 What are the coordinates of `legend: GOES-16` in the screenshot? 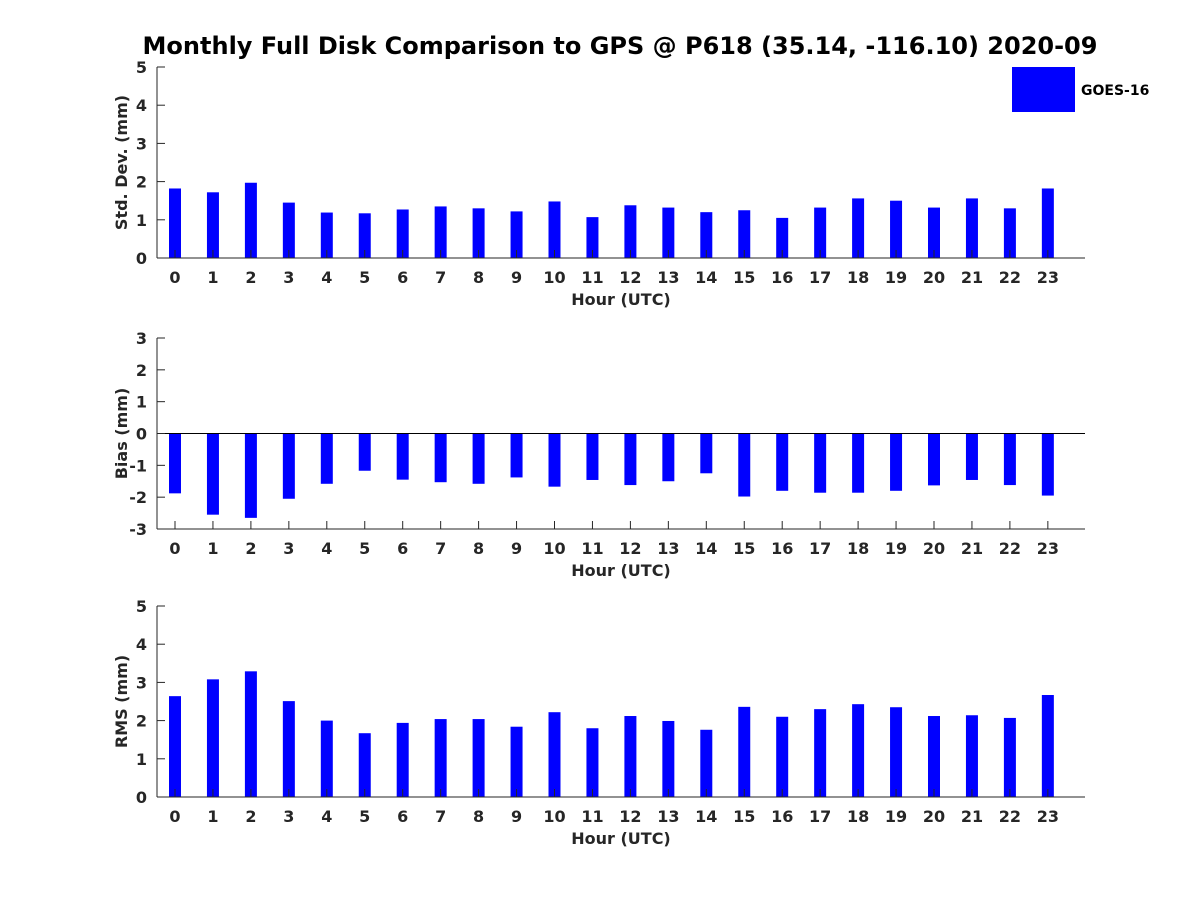 It's located at (1080, 89).